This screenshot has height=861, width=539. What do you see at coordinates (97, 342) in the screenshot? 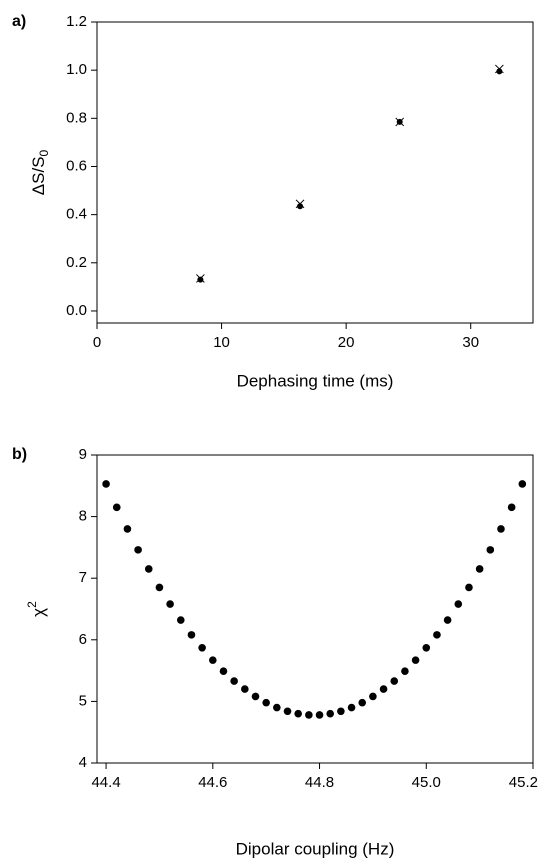
I see `x-tick-label: 0` at bounding box center [97, 342].